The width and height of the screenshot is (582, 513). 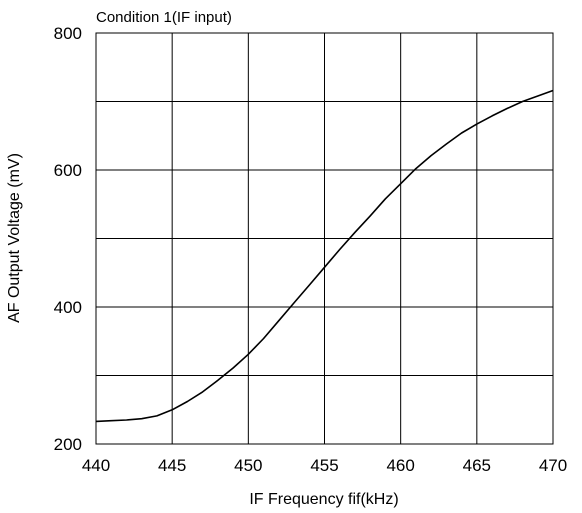 What do you see at coordinates (68, 33) in the screenshot?
I see `y-tick-label: 800` at bounding box center [68, 33].